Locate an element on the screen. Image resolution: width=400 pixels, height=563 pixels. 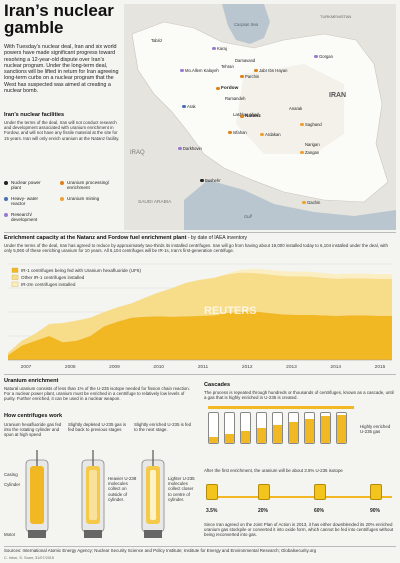
highly-enriched-label: Highly enriched U-235 gas is located at coordinates (375, 429).